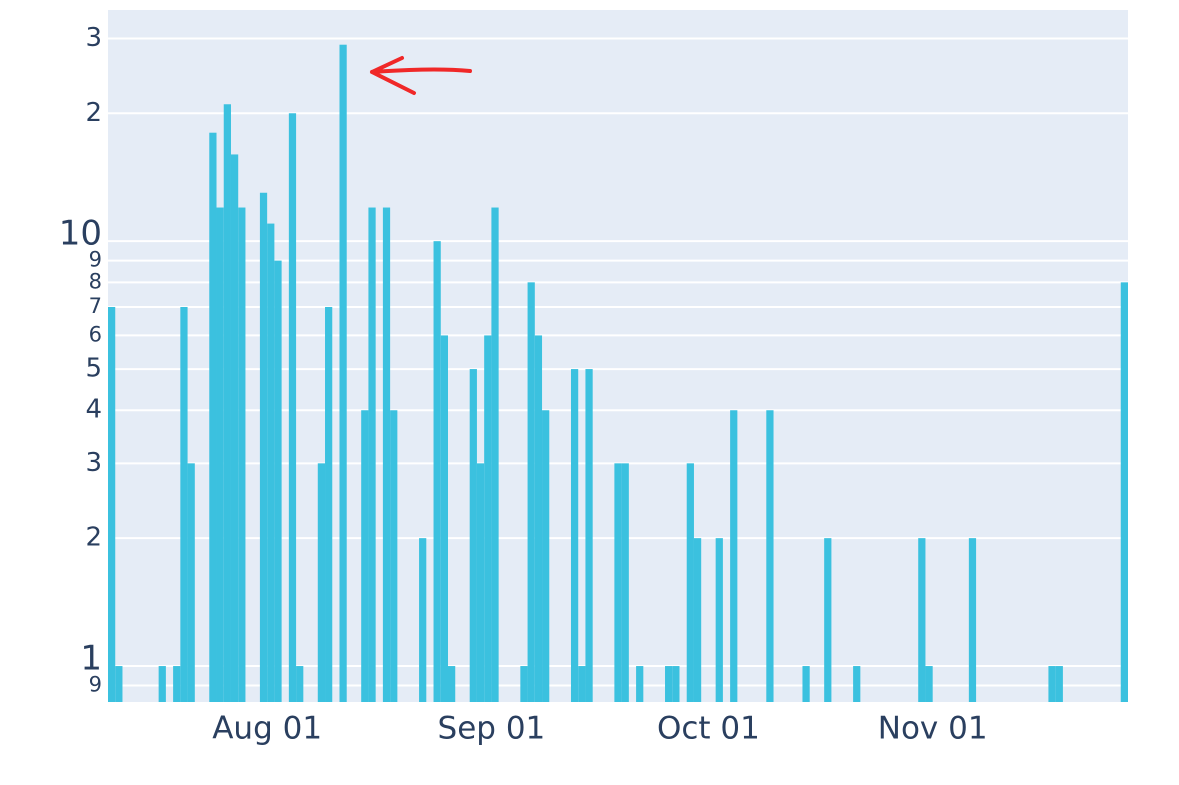 The image size is (1179, 785). What do you see at coordinates (95, 334) in the screenshot?
I see `y-tick-label: 6` at bounding box center [95, 334].